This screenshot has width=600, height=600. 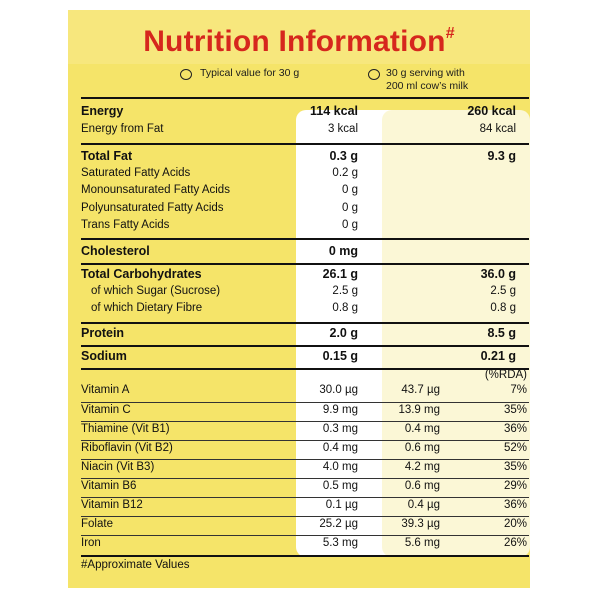 I want to click on row-value-2: 0.4 mg, so click(x=422, y=429).